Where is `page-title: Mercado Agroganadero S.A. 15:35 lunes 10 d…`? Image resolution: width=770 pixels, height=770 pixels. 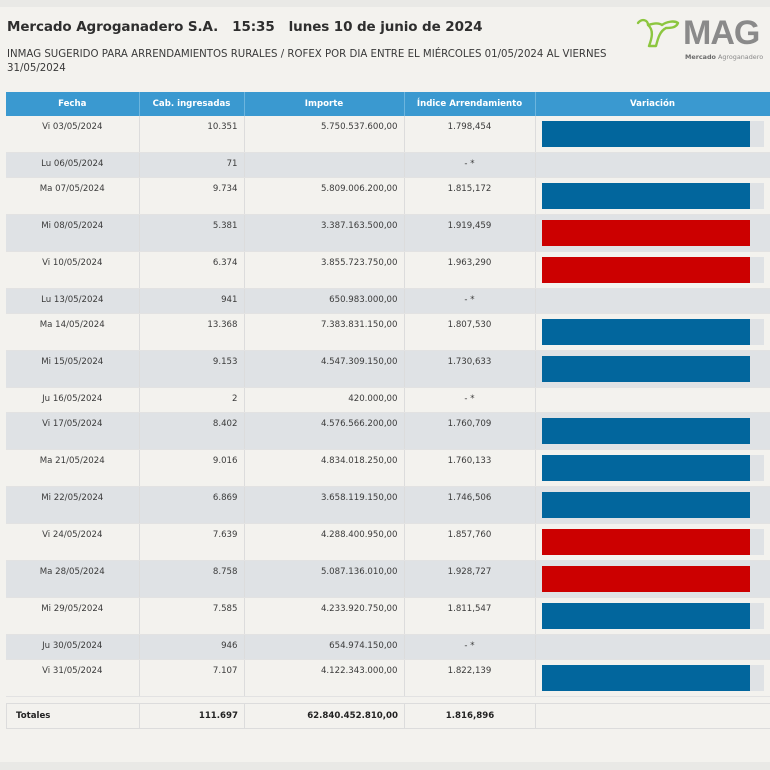 page-title: Mercado Agroganadero S.A. 15:35 lunes 10 d… is located at coordinates (251, 27).